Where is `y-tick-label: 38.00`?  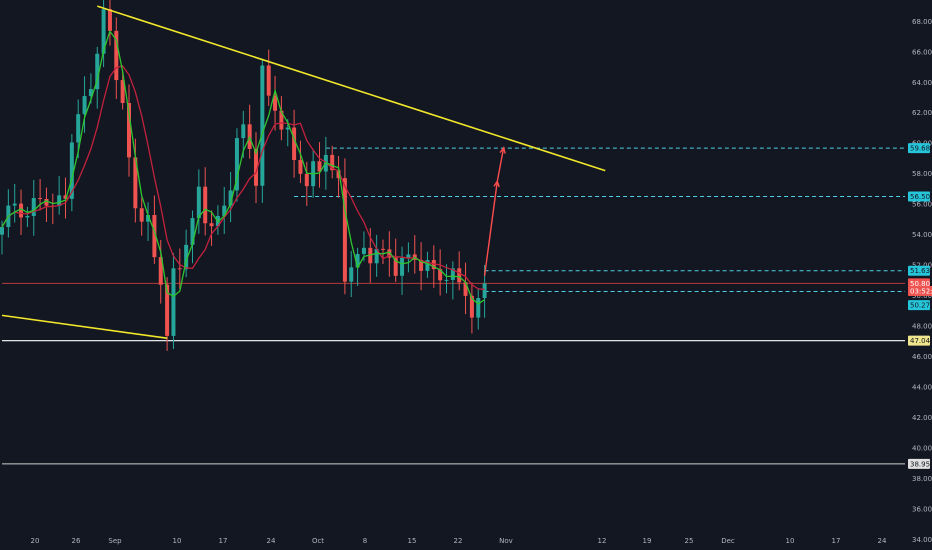
y-tick-label: 38.00 is located at coordinates (922, 479).